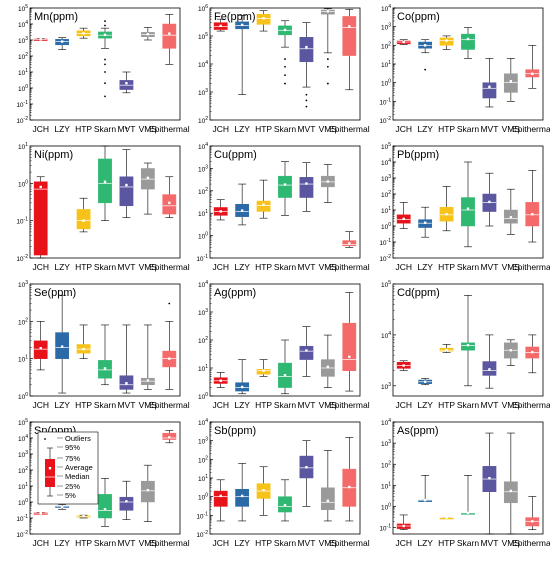 This screenshot has height=563, width=550. Describe the element at coordinates (285, 52) in the screenshot. I see `box-skarn` at that location.